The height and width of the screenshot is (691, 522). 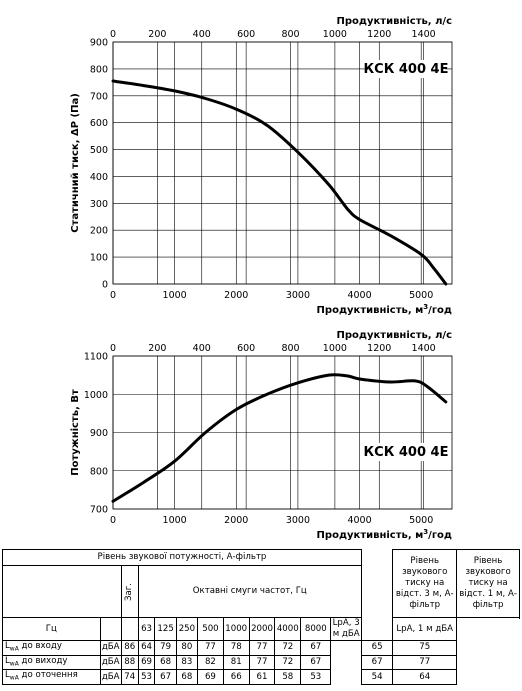 What do you see at coordinates (236, 629) in the screenshot?
I see `freq-1000: 1000` at bounding box center [236, 629].